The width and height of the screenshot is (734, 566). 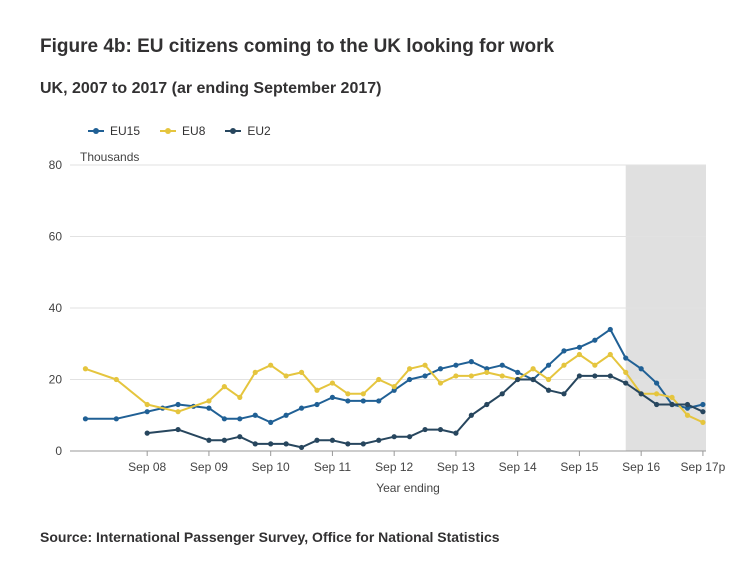 I want to click on legend-item-eu8: EU8, so click(x=182, y=131).